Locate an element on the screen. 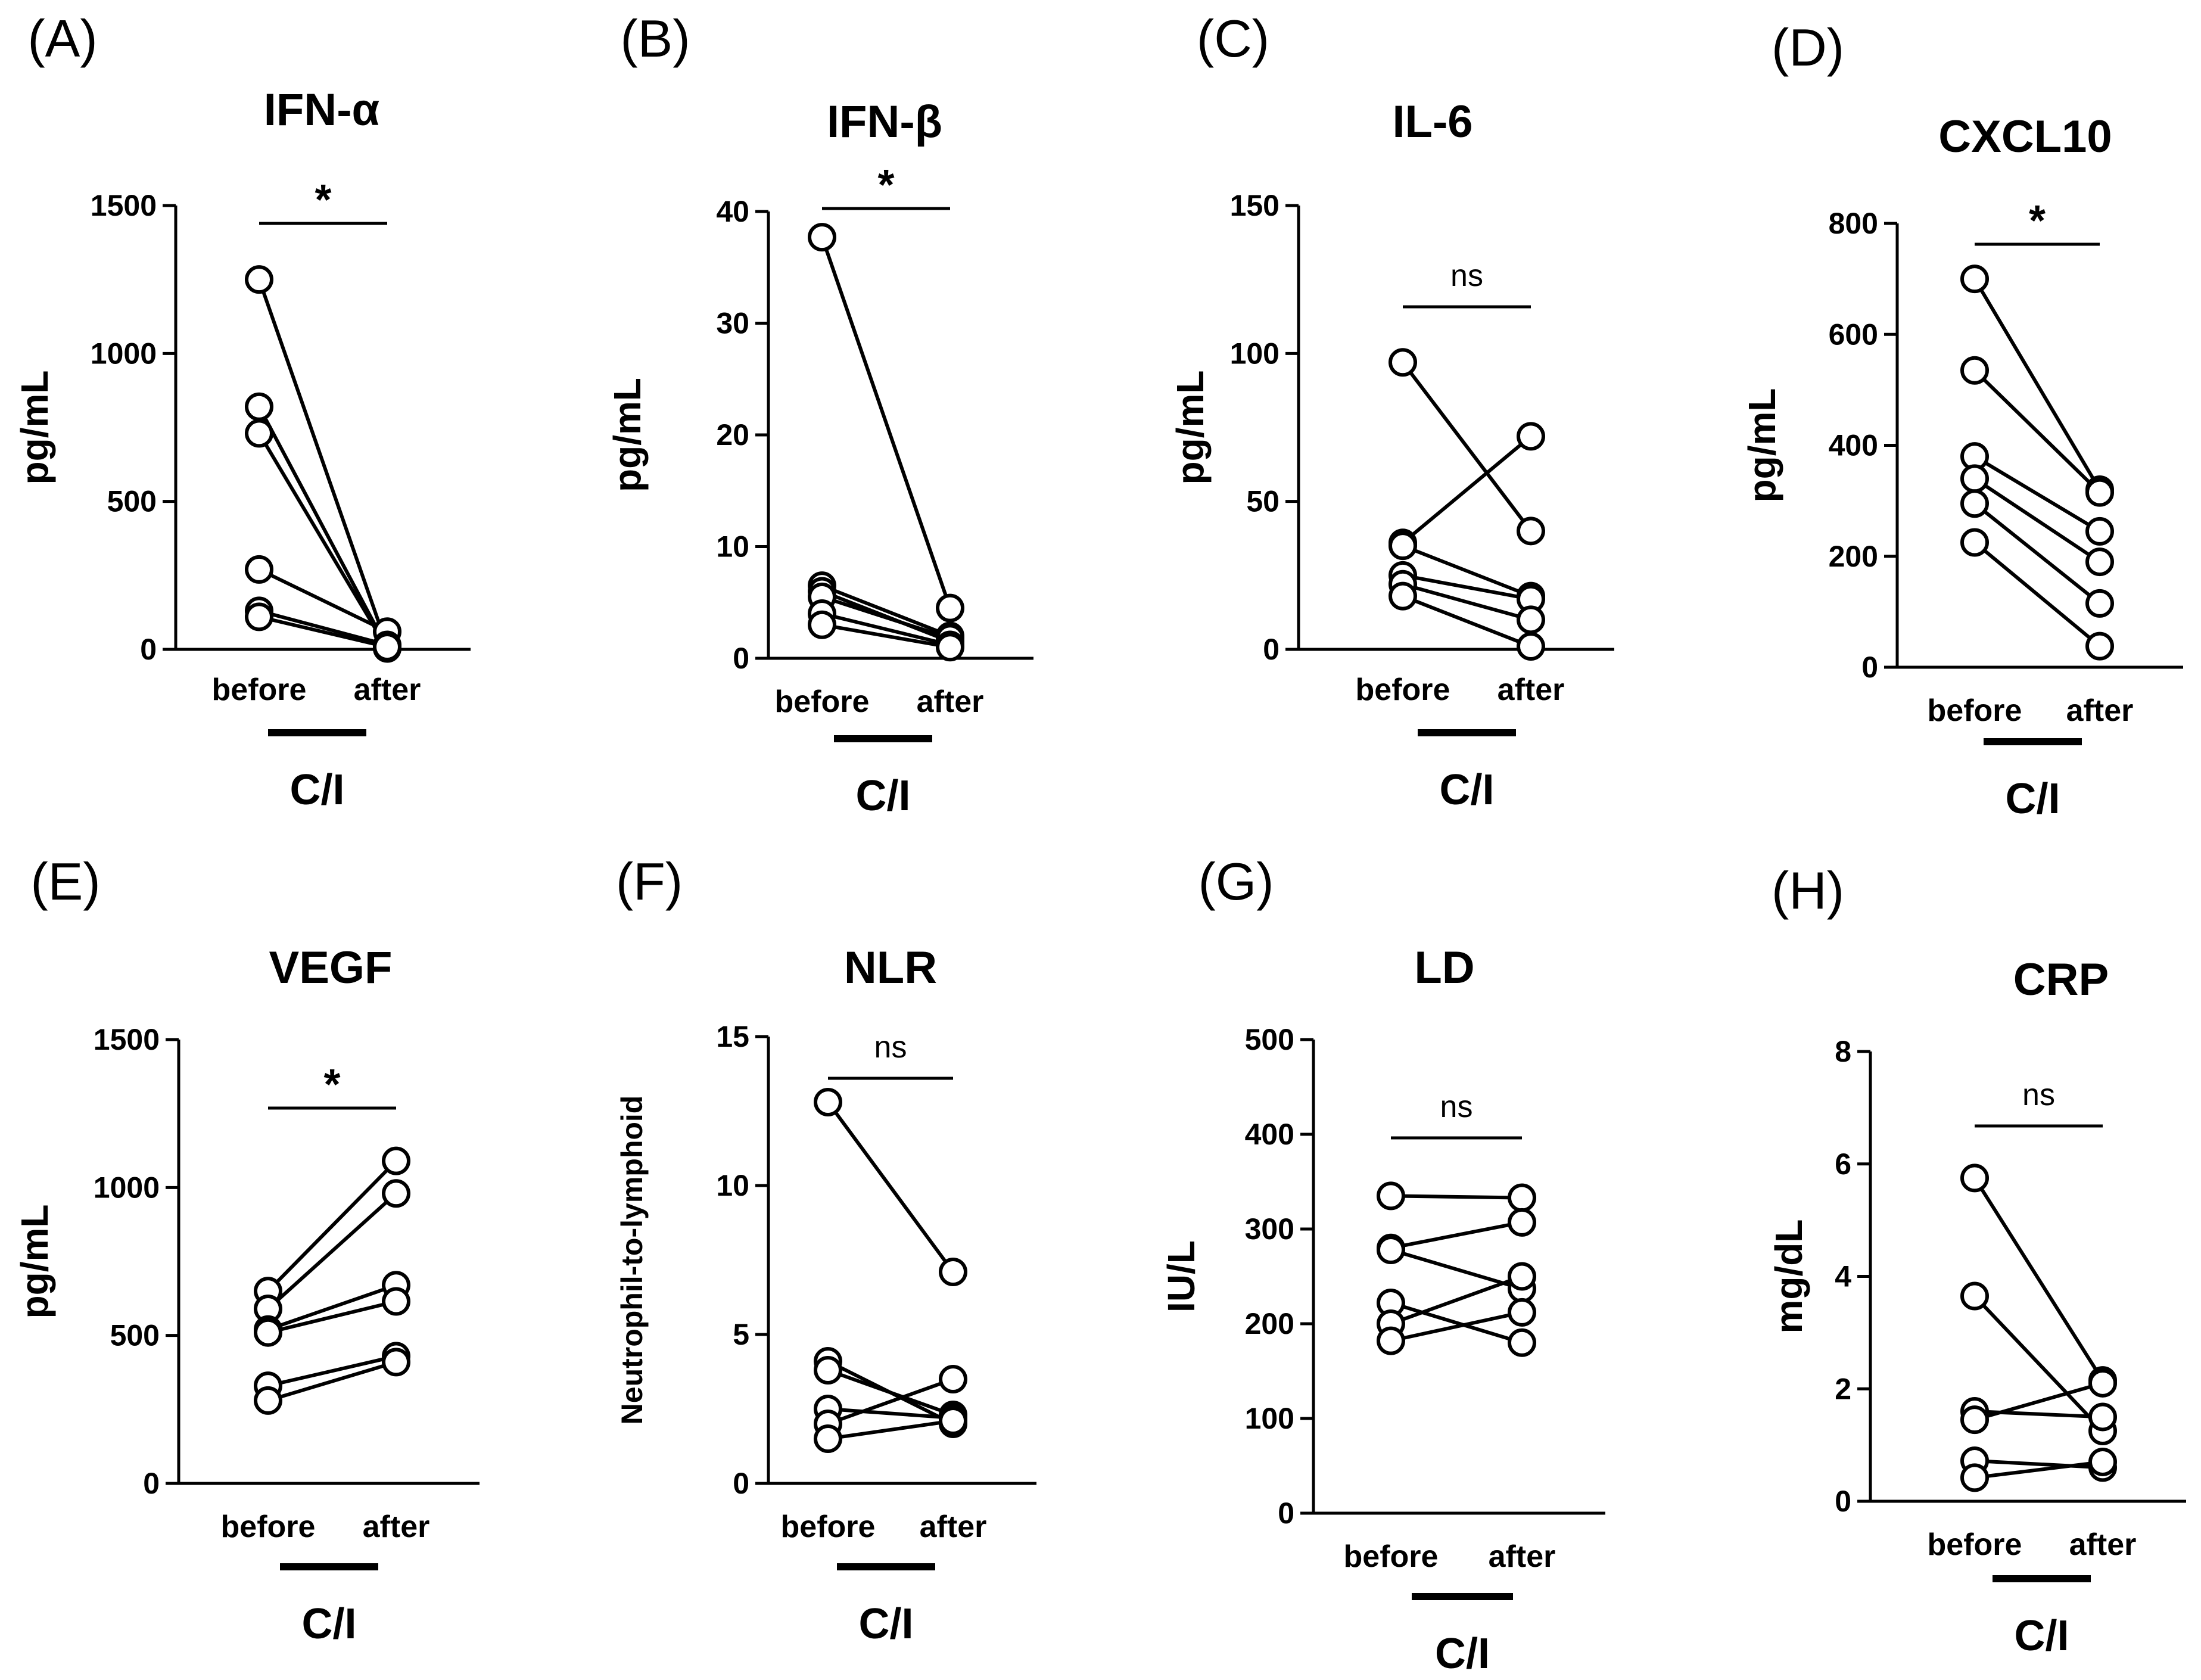  panel-h-letter: (H) is located at coordinates (1808, 890).